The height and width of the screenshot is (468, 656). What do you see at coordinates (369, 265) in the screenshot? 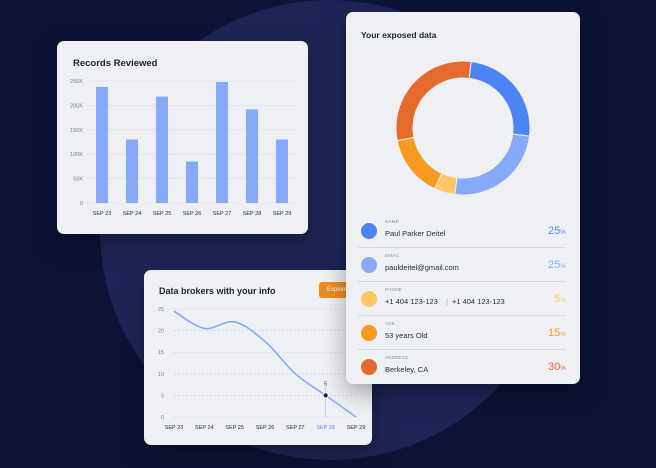
I see `email-color-dot` at bounding box center [369, 265].